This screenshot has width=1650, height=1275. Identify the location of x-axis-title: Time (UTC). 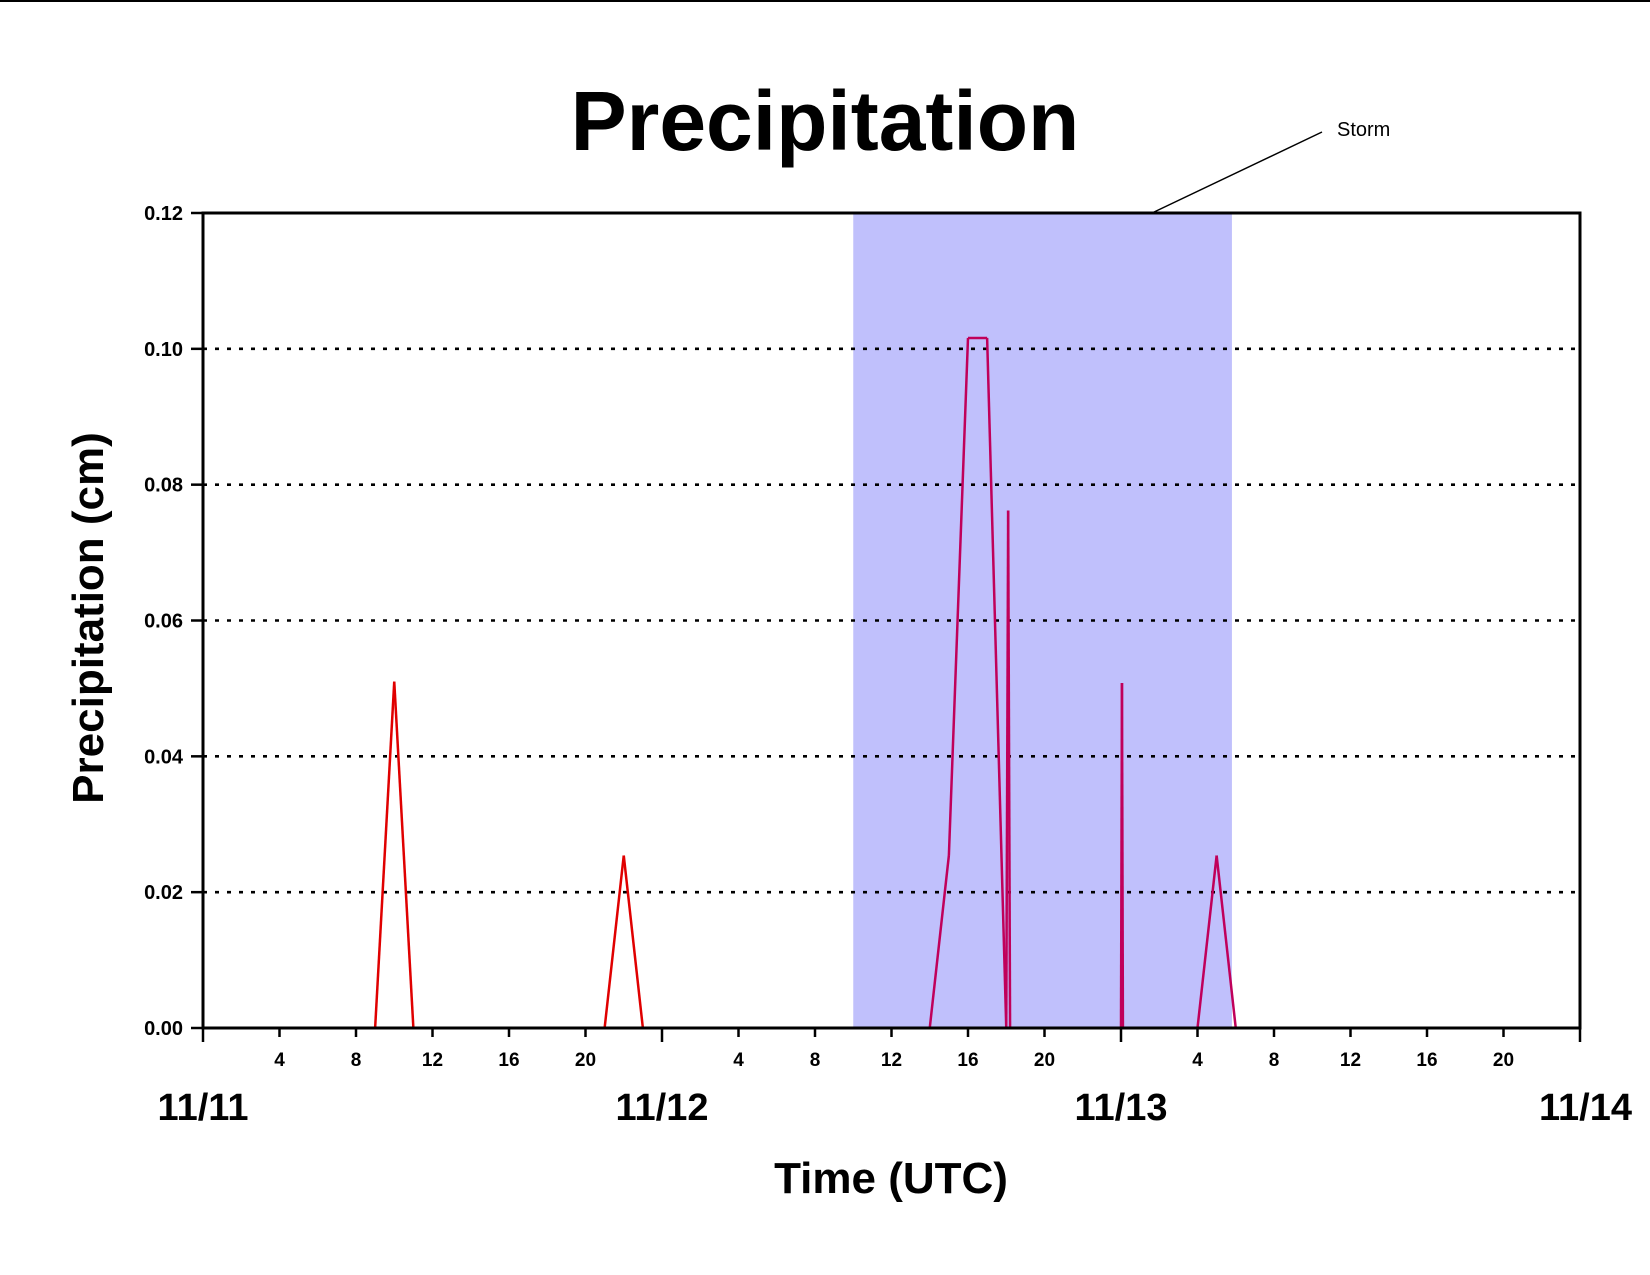
(891, 1178).